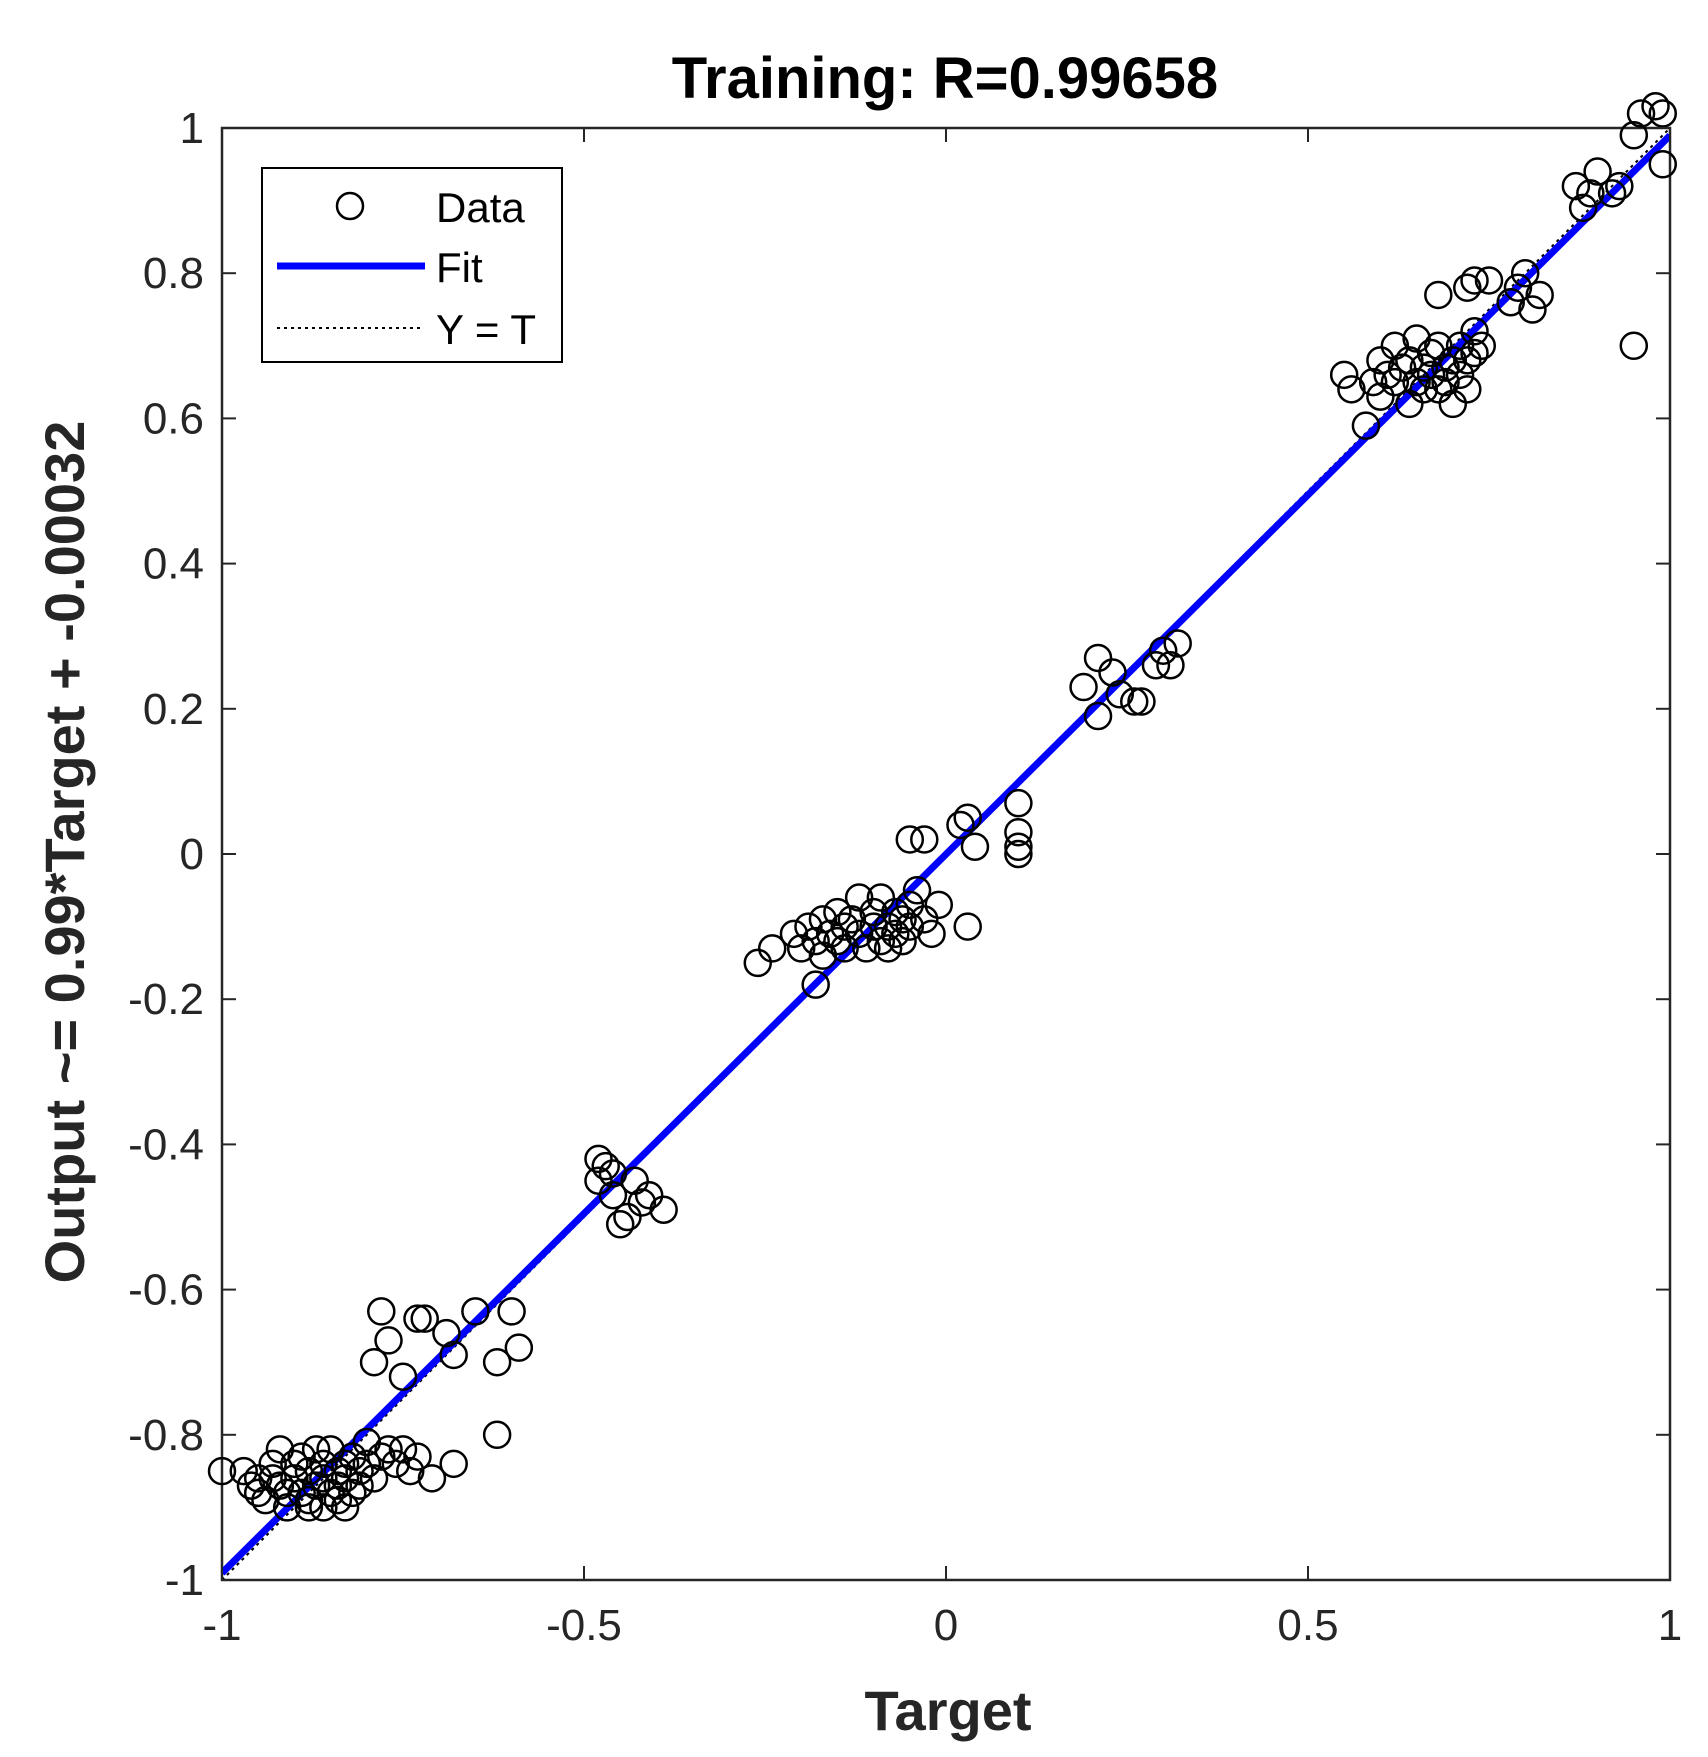 The width and height of the screenshot is (1708, 1757). What do you see at coordinates (948, 1710) in the screenshot?
I see `x-axis-label: Target` at bounding box center [948, 1710].